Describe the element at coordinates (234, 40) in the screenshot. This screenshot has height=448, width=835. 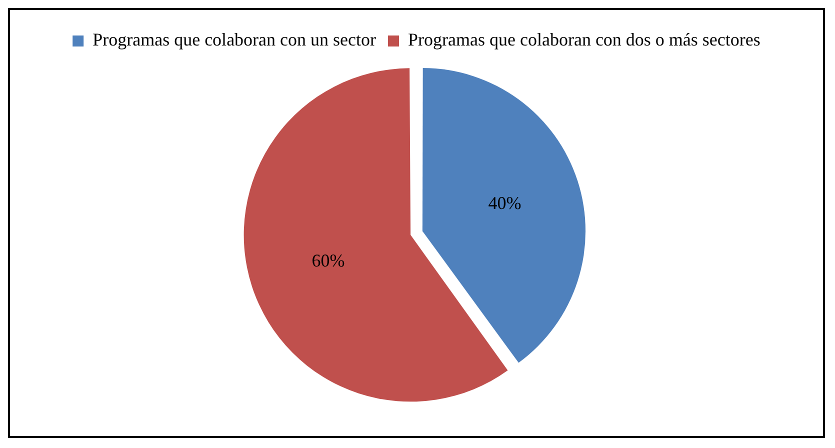
I see `legend-label: Programas que colaboran con un sector` at that location.